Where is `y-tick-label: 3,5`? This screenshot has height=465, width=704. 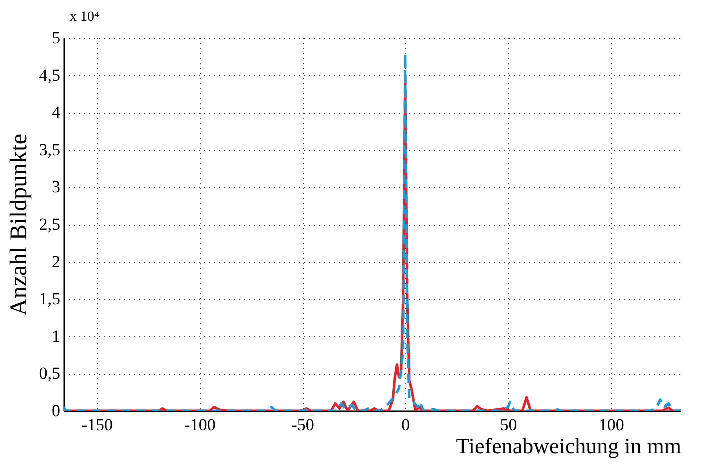
y-tick-label: 3,5 is located at coordinates (49, 150).